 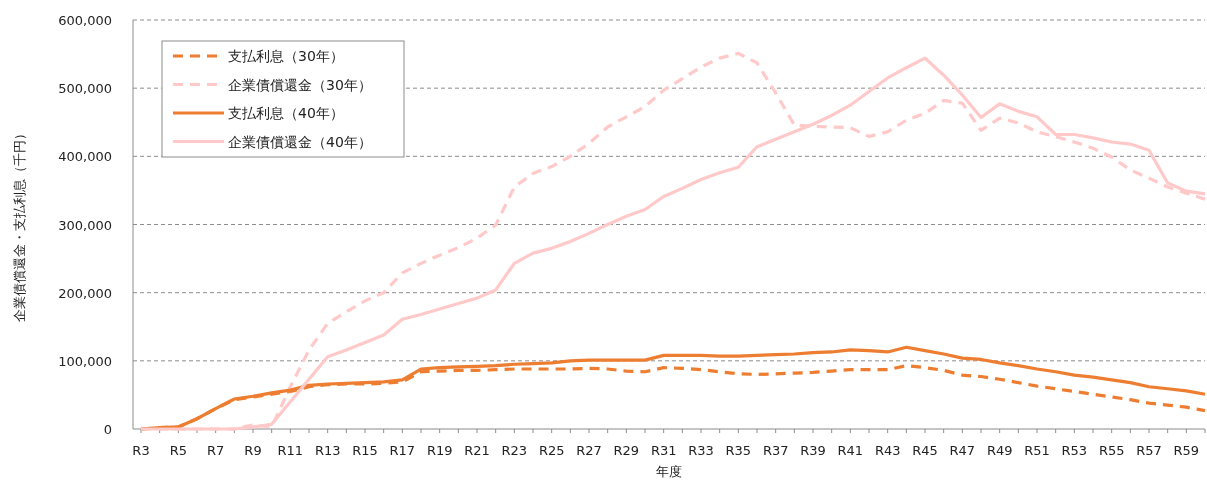 I want to click on legend-label: 支払利息（40年）, so click(x=286, y=113).